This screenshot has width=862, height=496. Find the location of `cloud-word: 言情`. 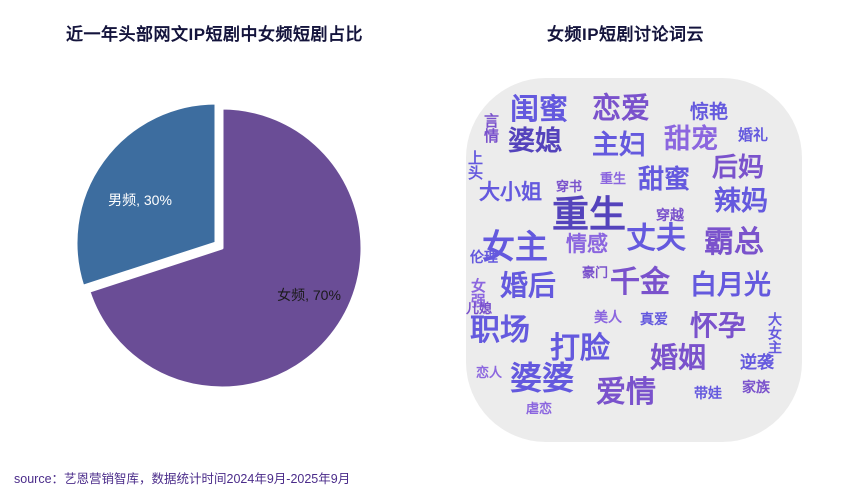

cloud-word: 言情 is located at coordinates (490, 128).